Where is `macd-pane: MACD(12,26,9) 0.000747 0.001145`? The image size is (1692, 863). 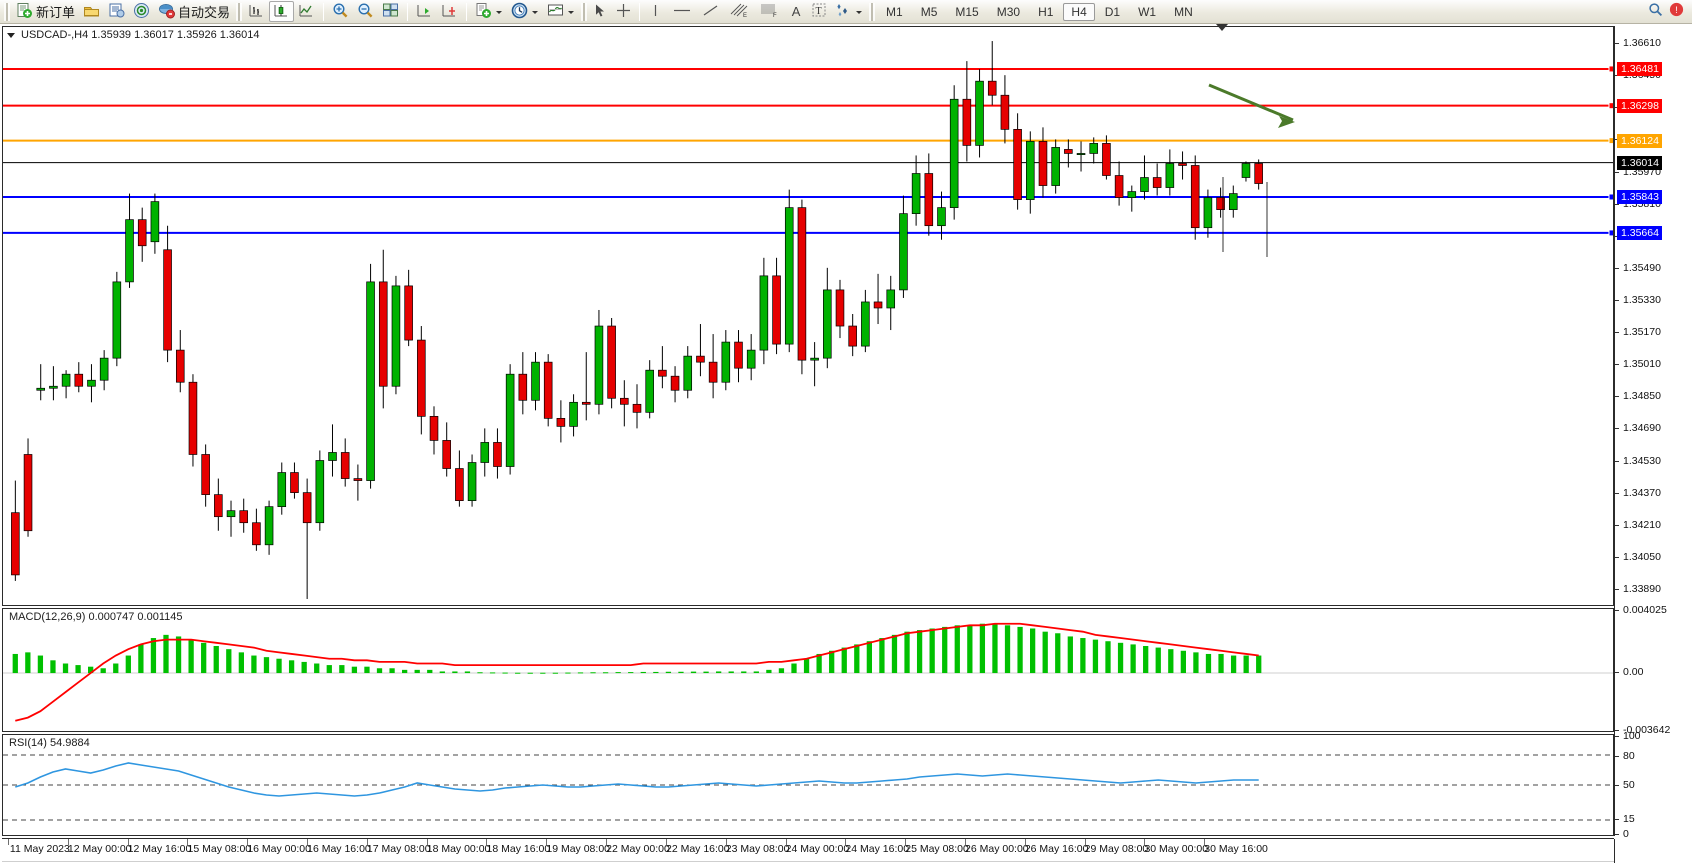 macd-pane: MACD(12,26,9) 0.000747 0.001145 is located at coordinates (808, 670).